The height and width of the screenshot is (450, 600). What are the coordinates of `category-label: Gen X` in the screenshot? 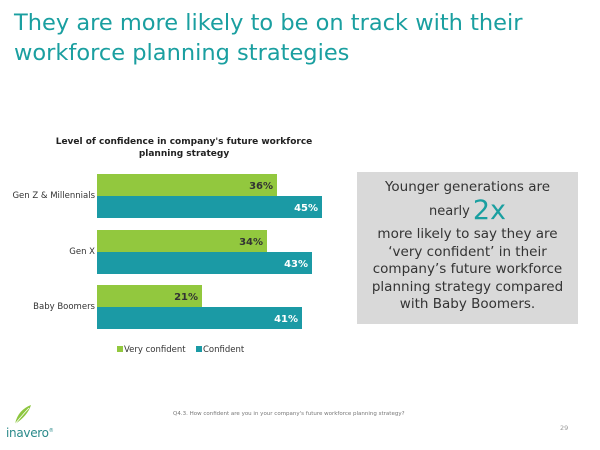 It's located at (82, 252).